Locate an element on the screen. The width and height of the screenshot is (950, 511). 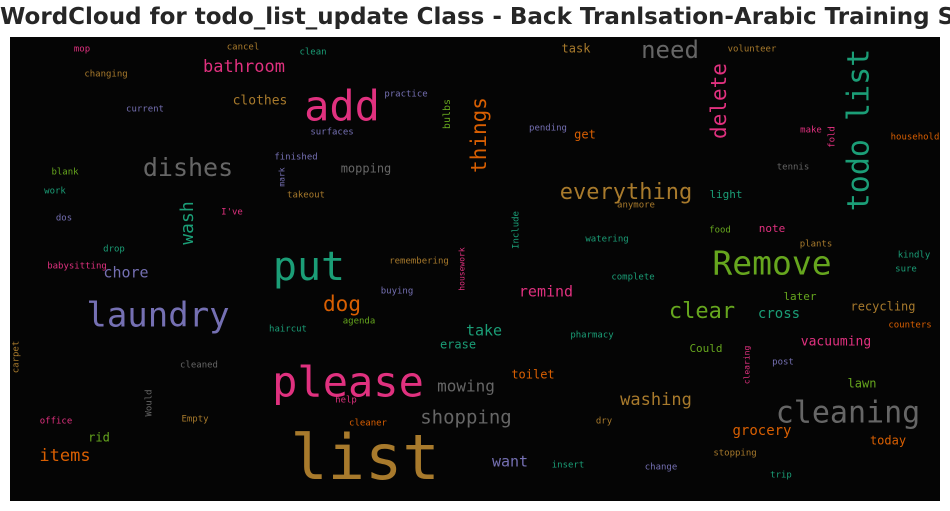
word-finished: finished is located at coordinates (295, 158).